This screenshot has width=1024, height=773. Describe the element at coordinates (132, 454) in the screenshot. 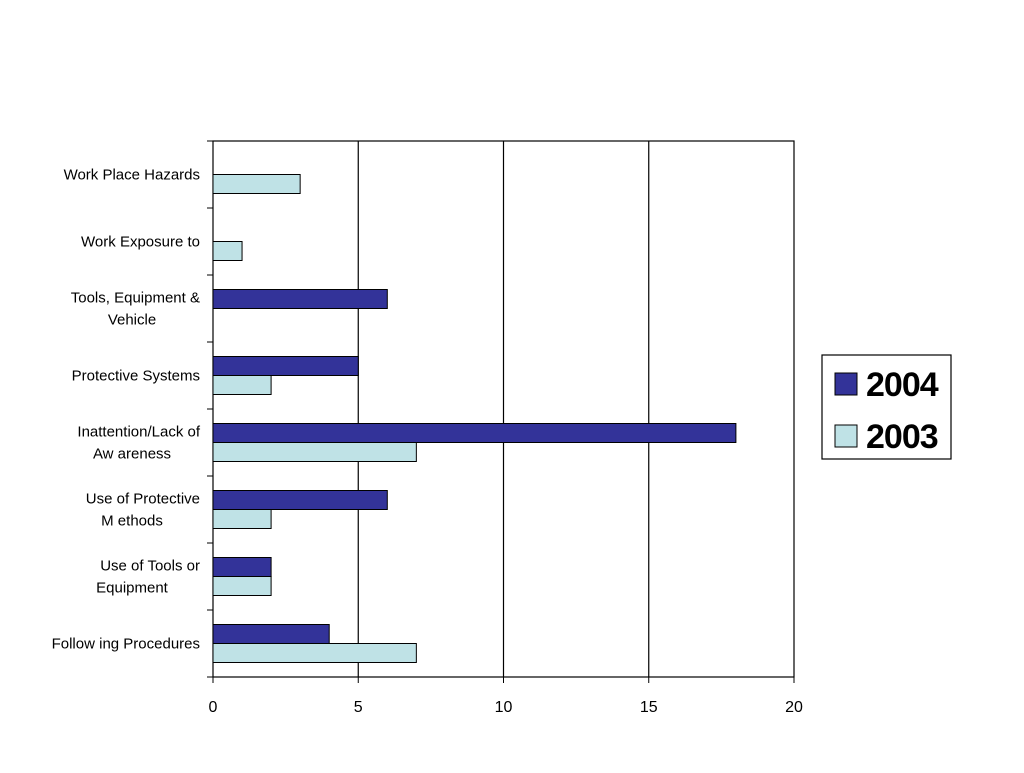

I see `category-label-line: Aw areness` at that location.